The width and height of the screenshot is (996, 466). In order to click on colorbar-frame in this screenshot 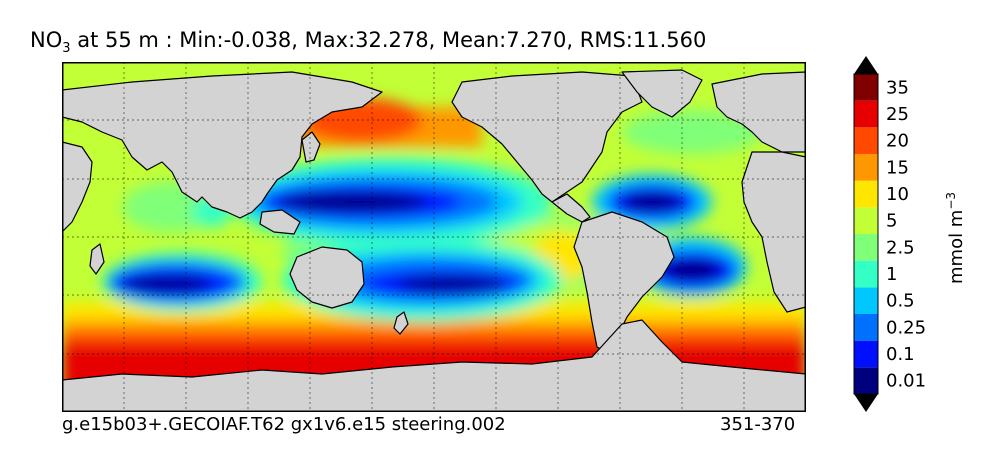, I will do `click(866, 234)`.